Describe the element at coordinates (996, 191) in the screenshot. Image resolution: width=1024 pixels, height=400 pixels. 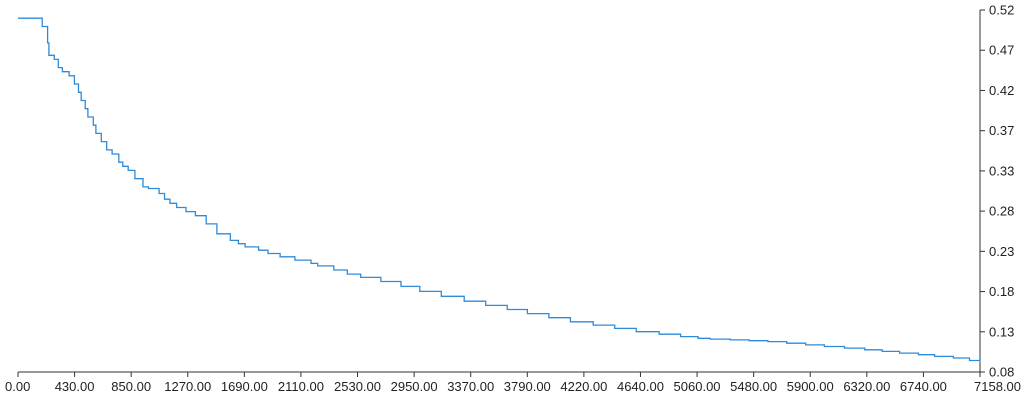
I see `y-axis: 0.52 0.47 0.42 0.37 0.33 0.28 0.23 0.18 0.13 0.08` at that location.